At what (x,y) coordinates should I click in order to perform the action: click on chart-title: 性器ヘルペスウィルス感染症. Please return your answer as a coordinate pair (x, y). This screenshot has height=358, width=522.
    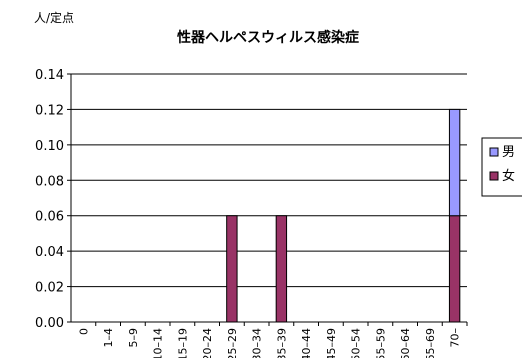
    Looking at the image, I should click on (268, 37).